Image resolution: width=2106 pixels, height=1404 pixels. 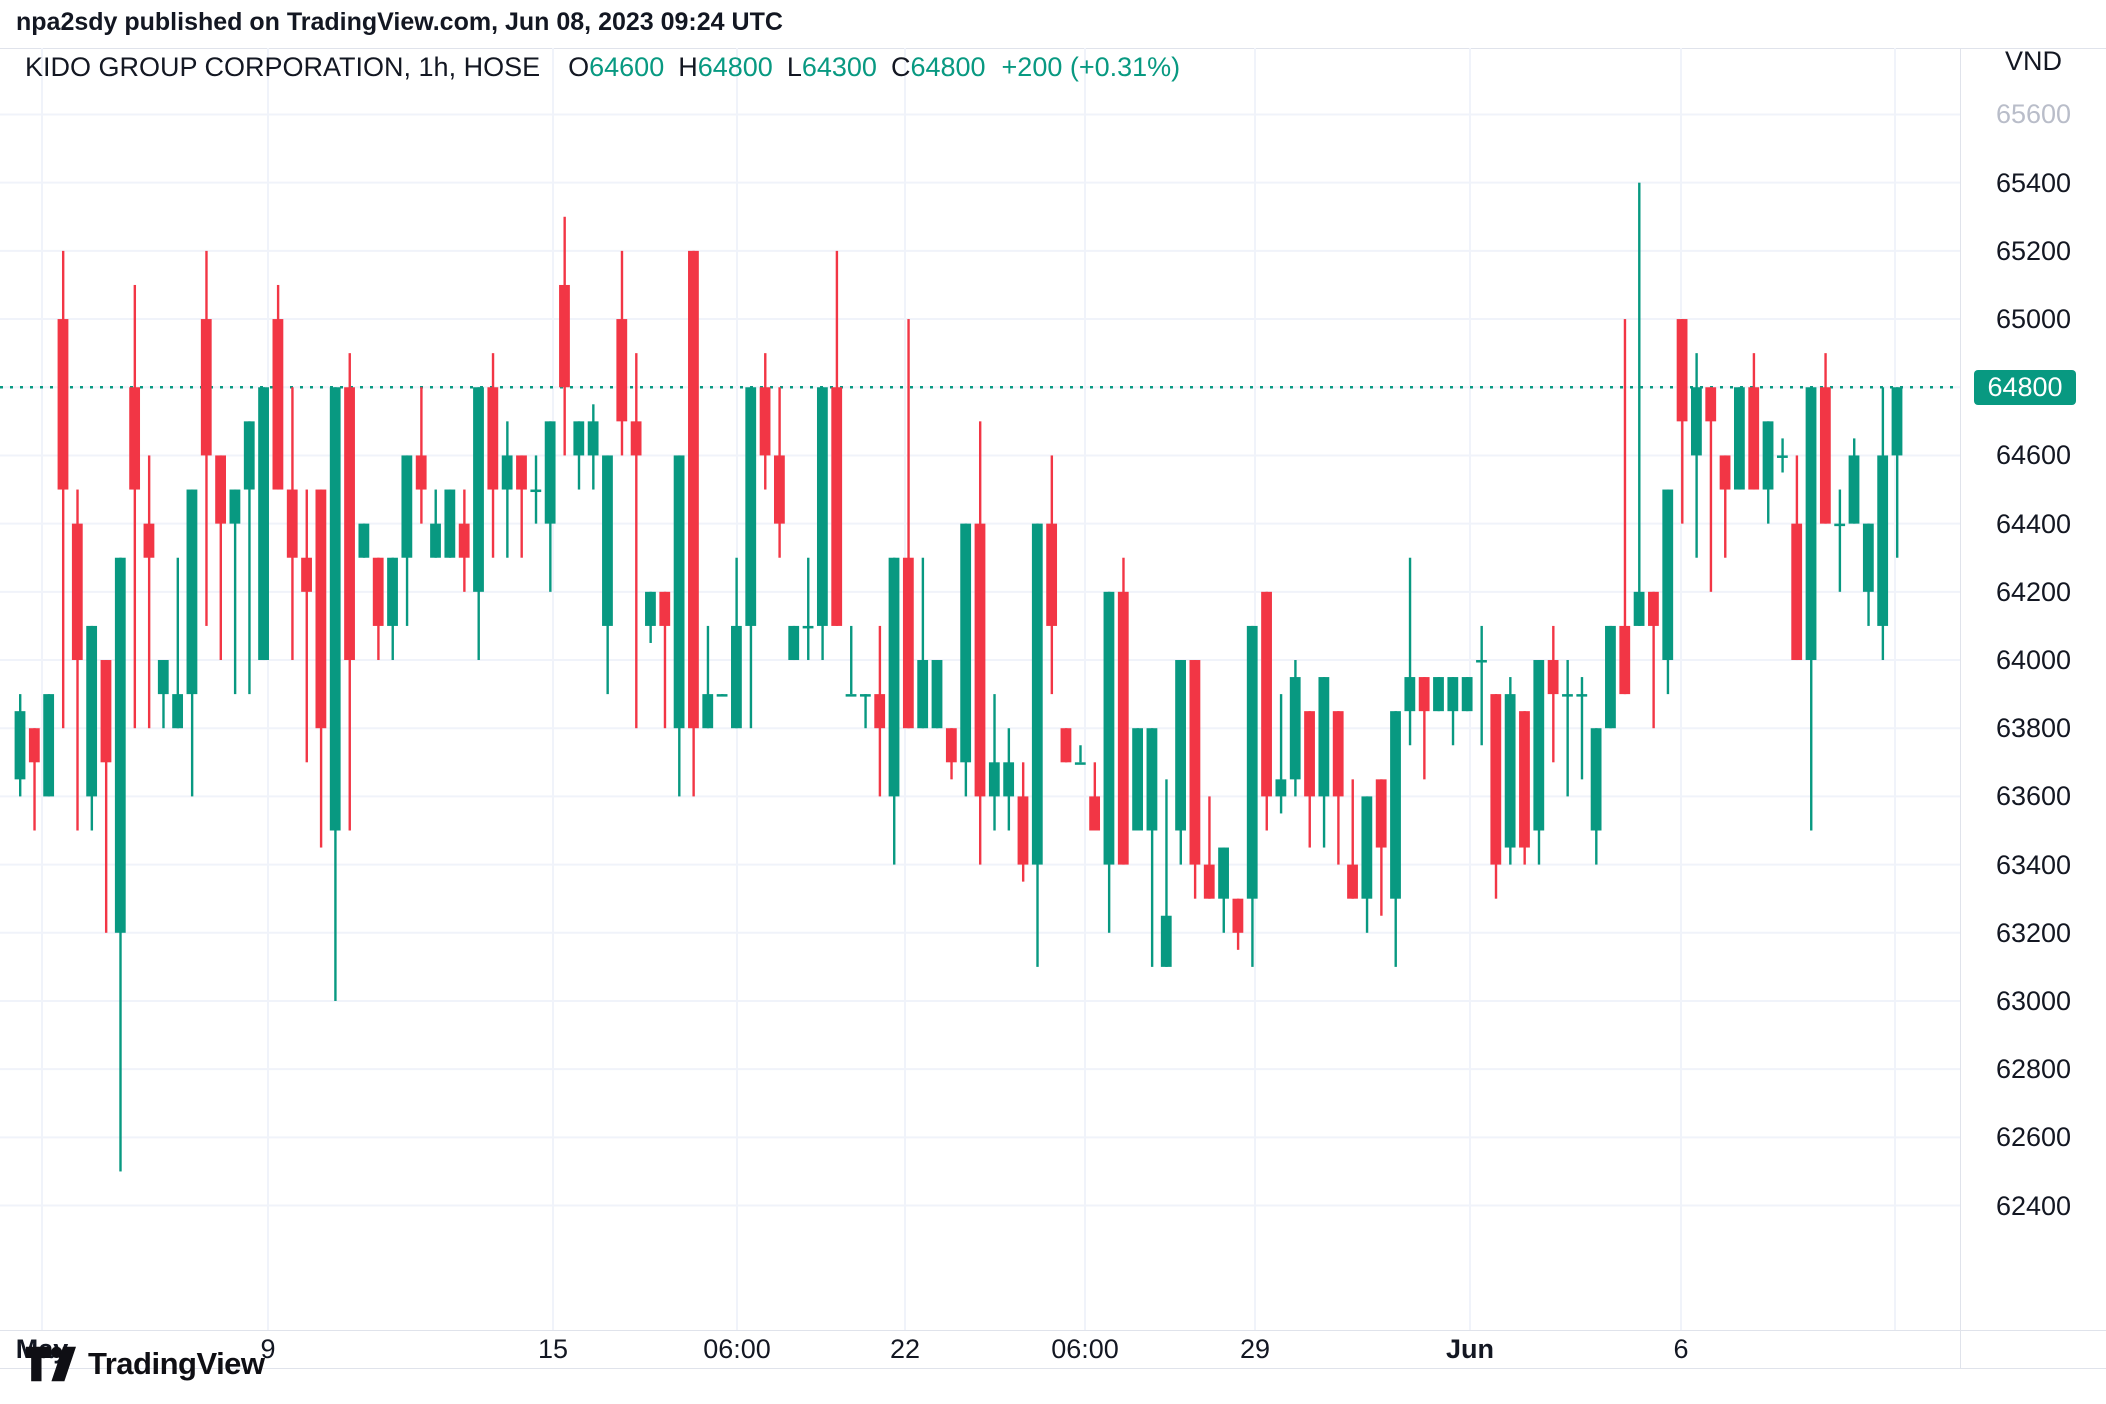 What do you see at coordinates (2033, 796) in the screenshot?
I see `price-tick: 63600` at bounding box center [2033, 796].